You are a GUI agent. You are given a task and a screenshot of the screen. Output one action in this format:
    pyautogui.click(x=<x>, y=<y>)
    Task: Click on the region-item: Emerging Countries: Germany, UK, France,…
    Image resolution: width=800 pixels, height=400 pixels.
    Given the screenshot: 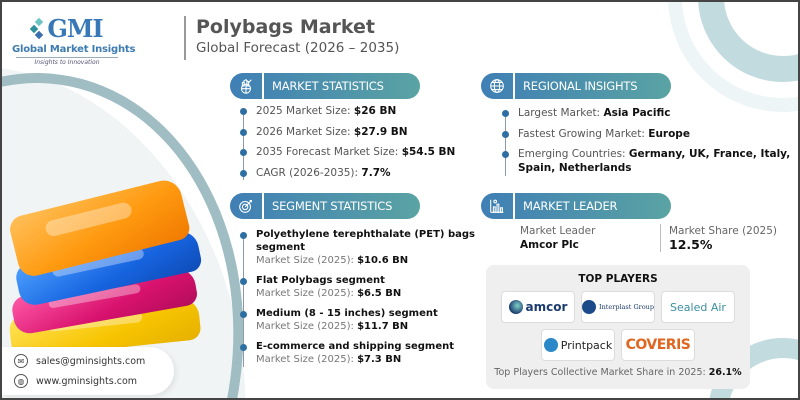 What is the action you would take?
    pyautogui.click(x=647, y=161)
    